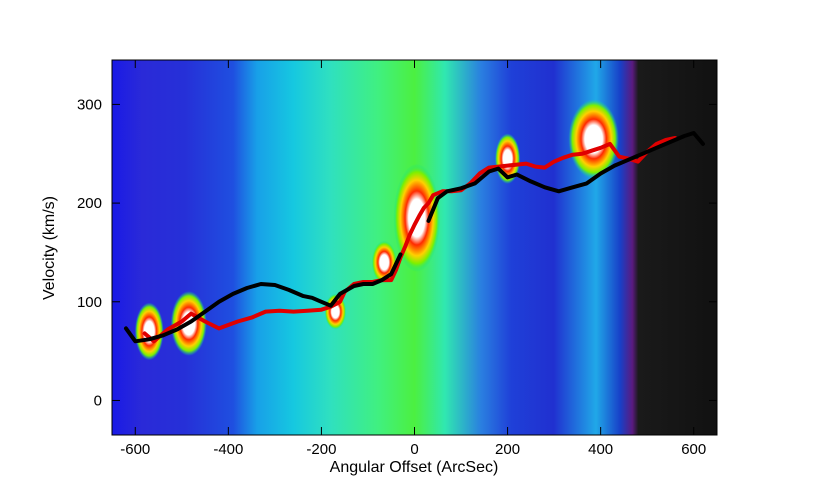 This screenshot has width=830, height=497. Describe the element at coordinates (98, 400) in the screenshot. I see `y-tick-label: 0` at that location.